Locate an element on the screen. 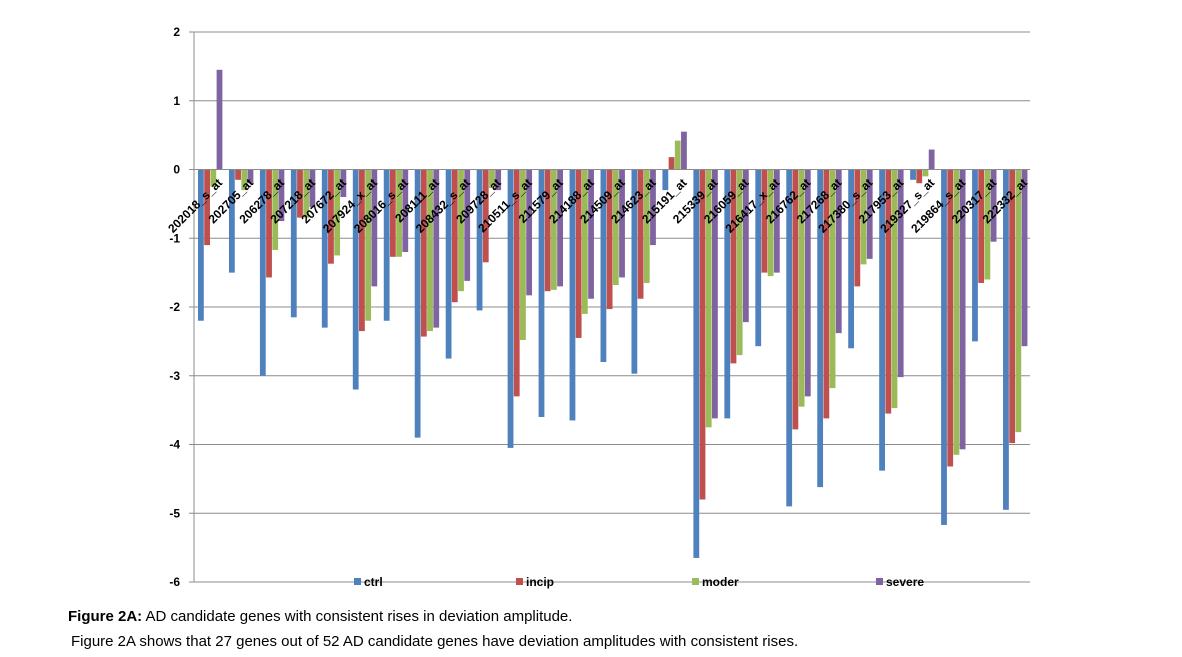 The width and height of the screenshot is (1182, 657). bar-severe-216417_x_at is located at coordinates (776, 221).